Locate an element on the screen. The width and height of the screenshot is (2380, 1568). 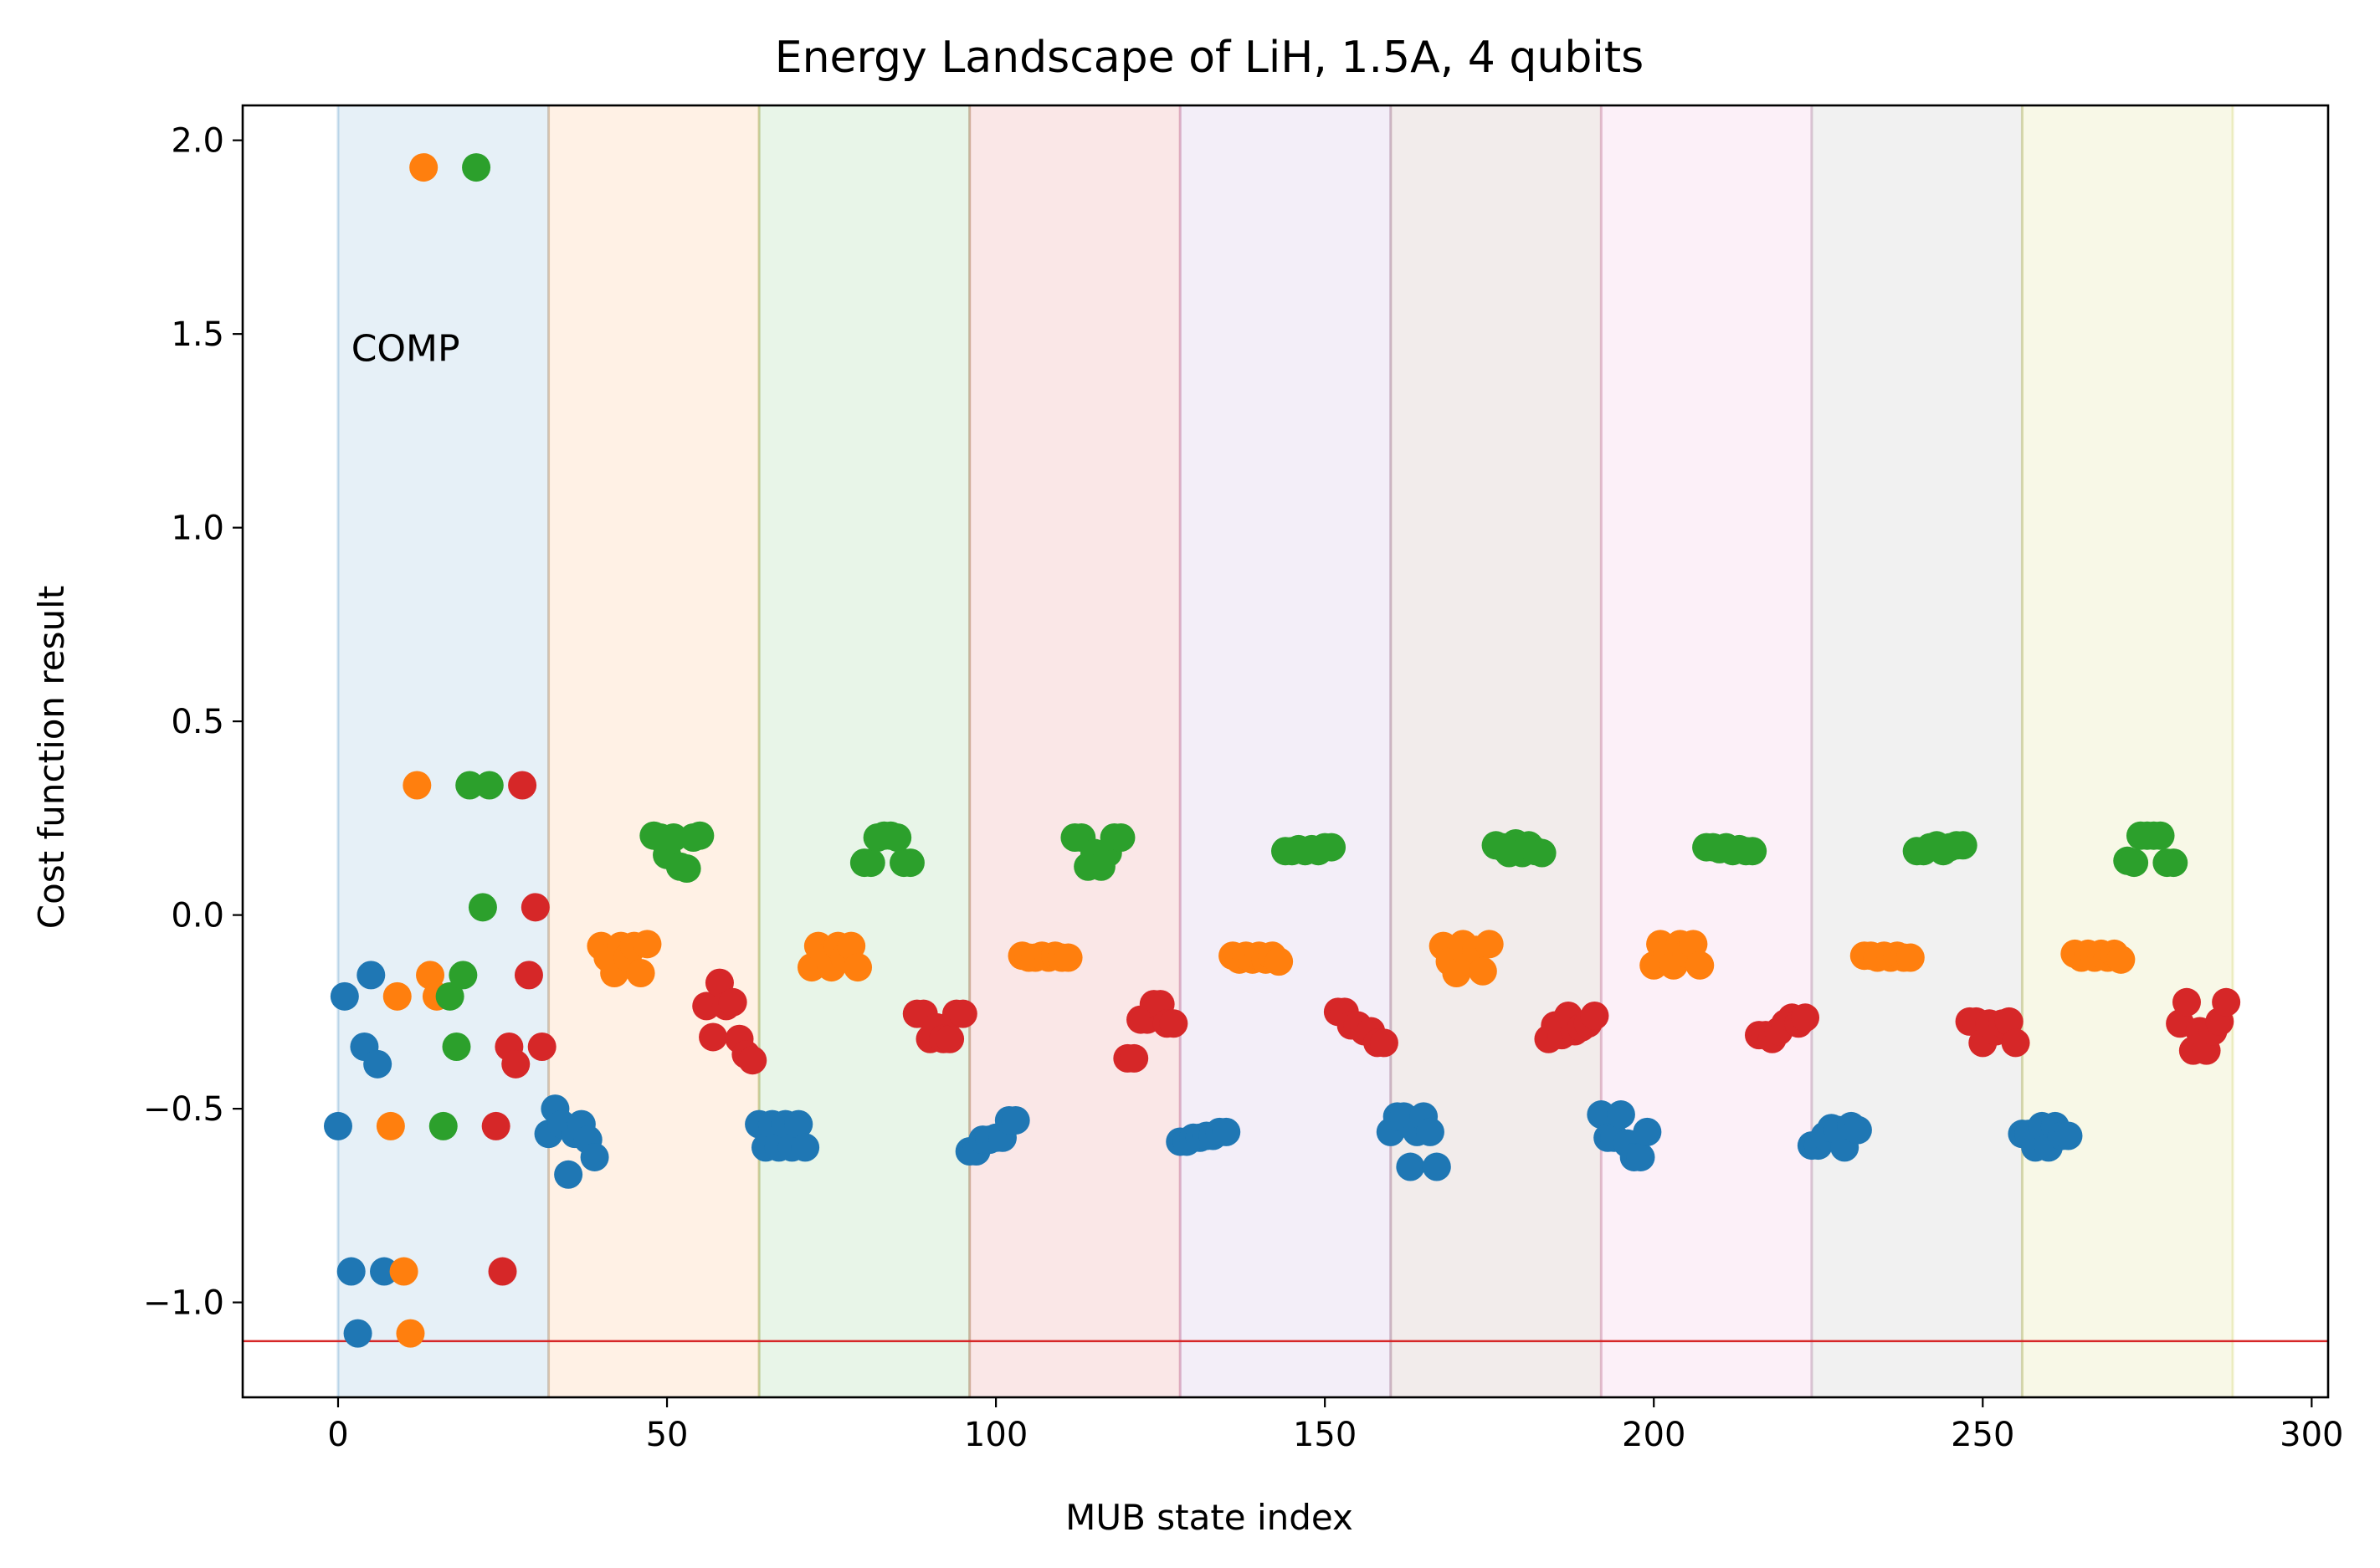
y-tick-label-3: 0.5 is located at coordinates (197, 722).